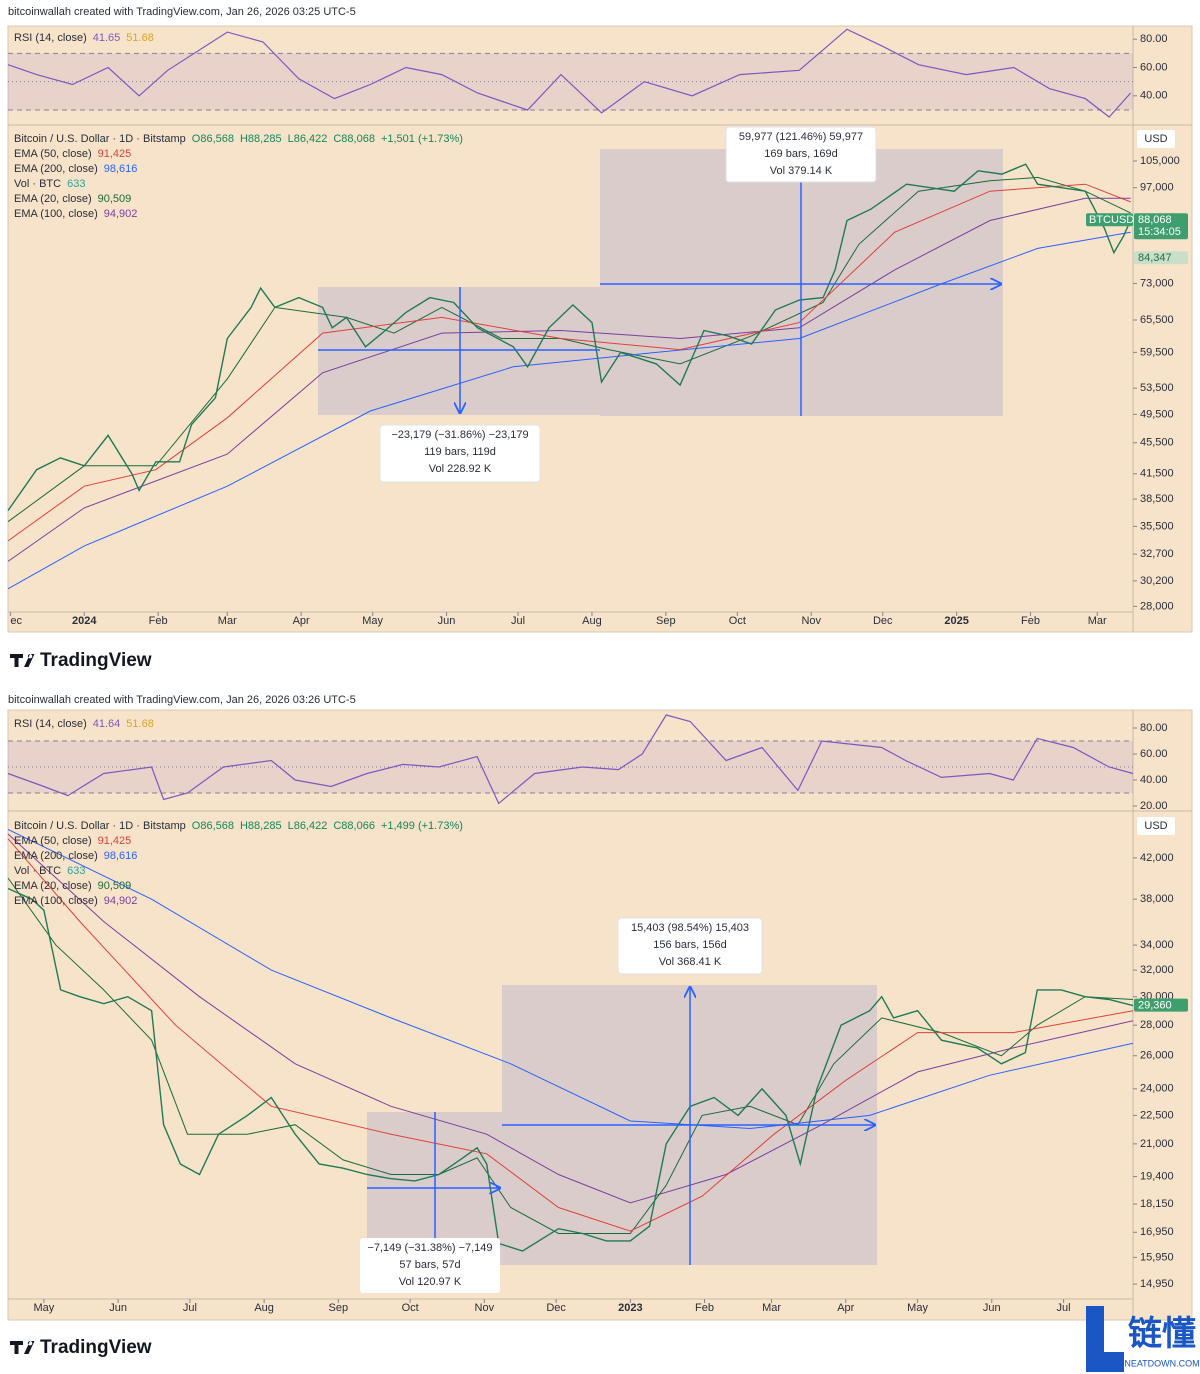 This screenshot has height=1374, width=1200. I want to click on y-tick-label: 105,000, so click(1160, 161).